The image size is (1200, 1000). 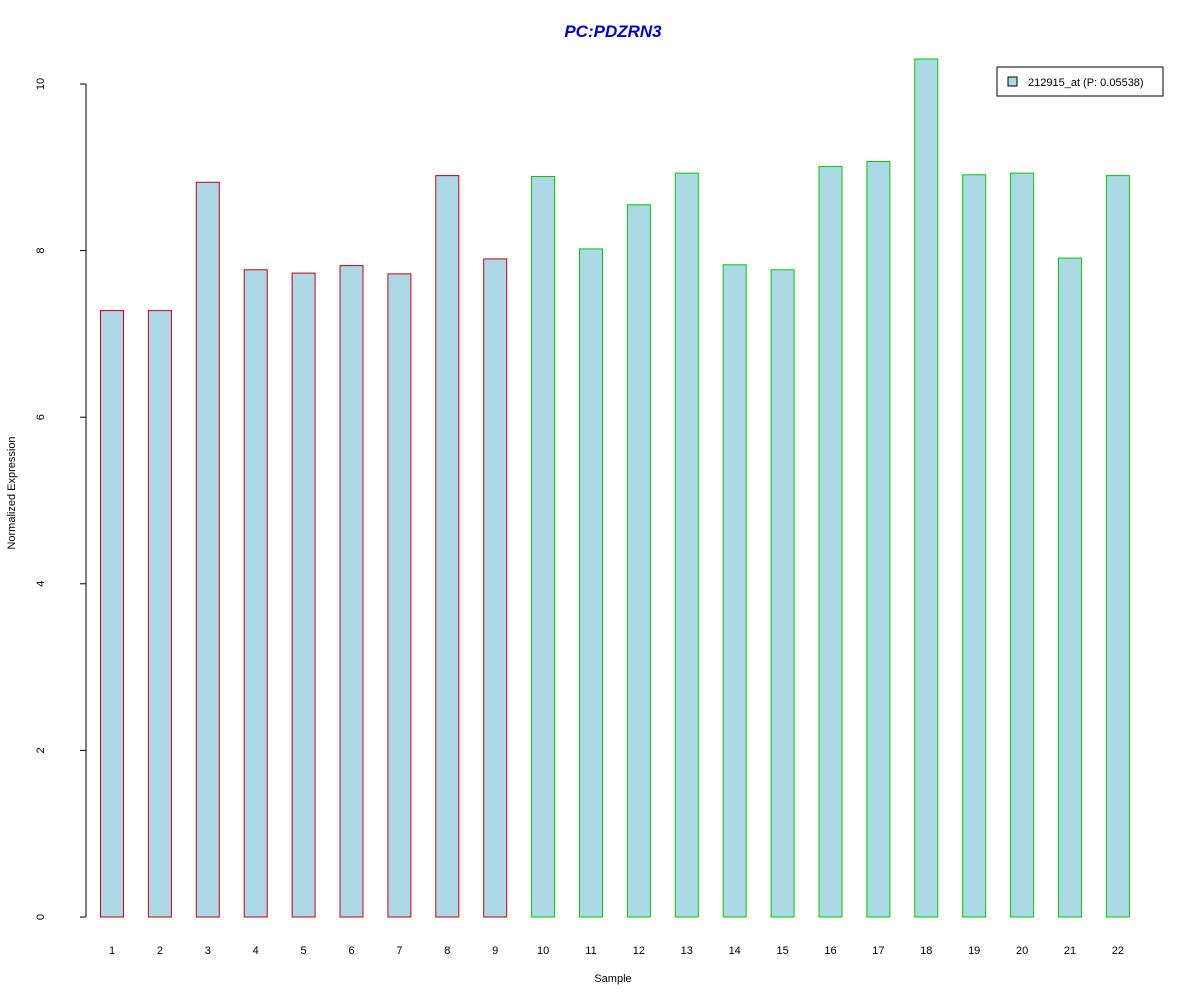 What do you see at coordinates (639, 951) in the screenshot?
I see `x-tick-label: 12` at bounding box center [639, 951].